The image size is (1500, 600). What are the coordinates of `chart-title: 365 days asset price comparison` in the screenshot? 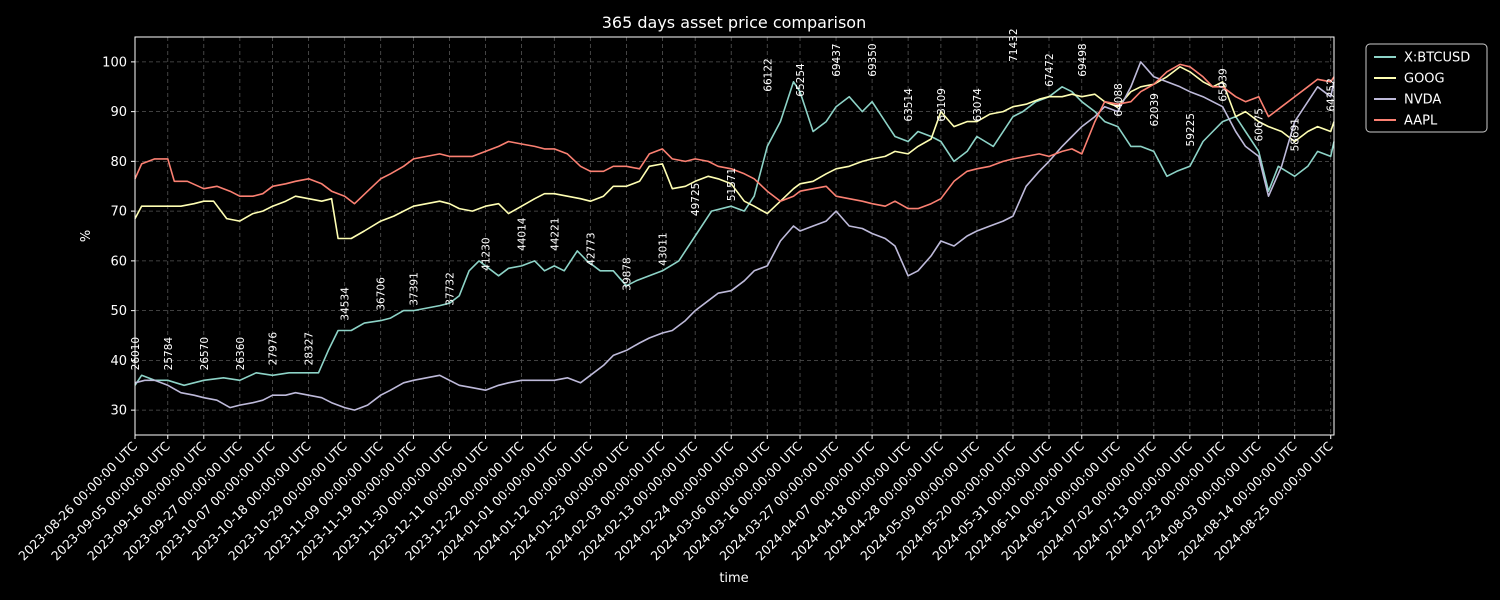 It's located at (734, 22).